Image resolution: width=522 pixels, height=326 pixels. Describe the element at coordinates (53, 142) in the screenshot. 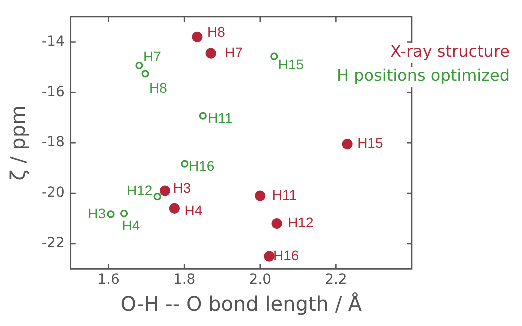

I see `y-tick-label: -18` at that location.